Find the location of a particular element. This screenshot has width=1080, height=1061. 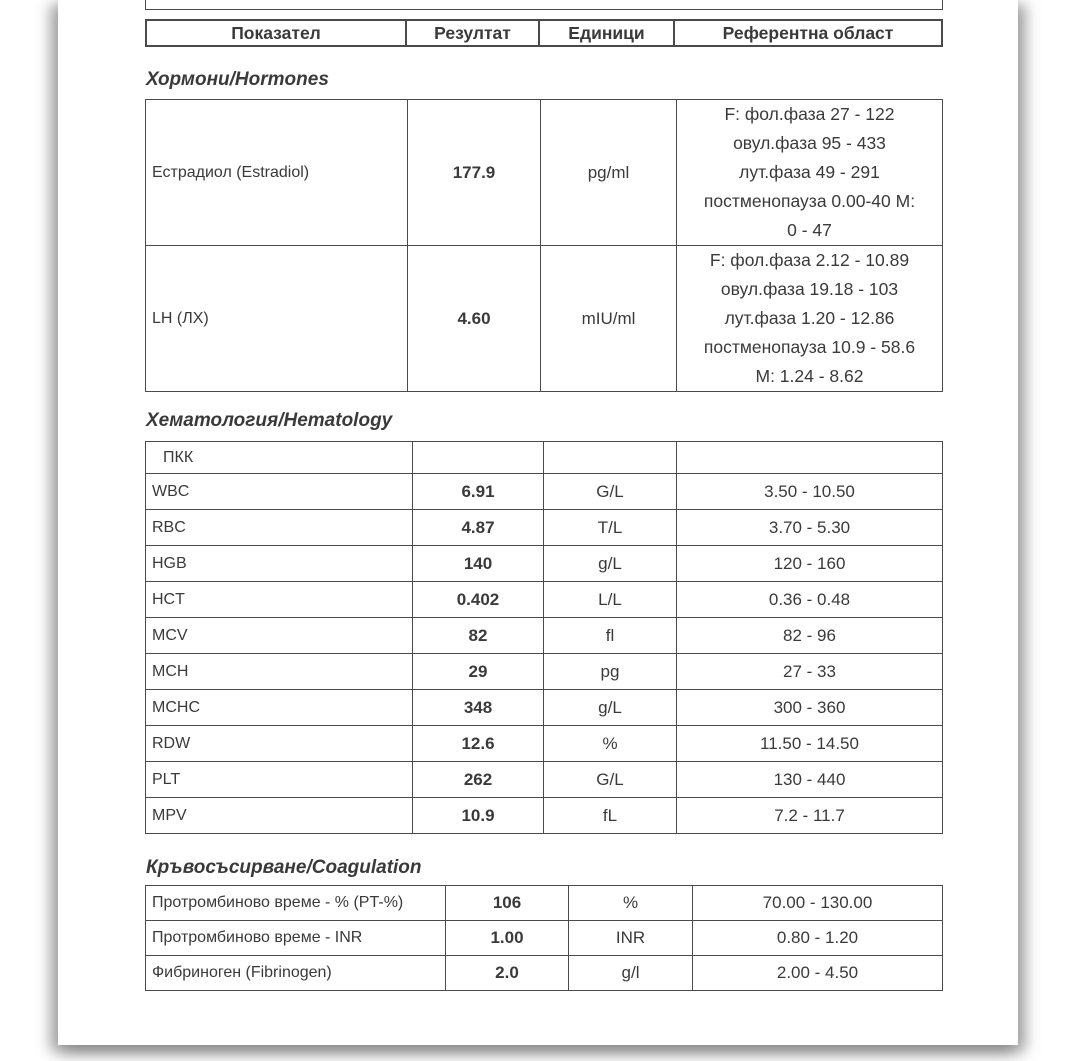

table-row-mpv: MPV 10.9 fL 7.2 - 11.7 is located at coordinates (544, 815).